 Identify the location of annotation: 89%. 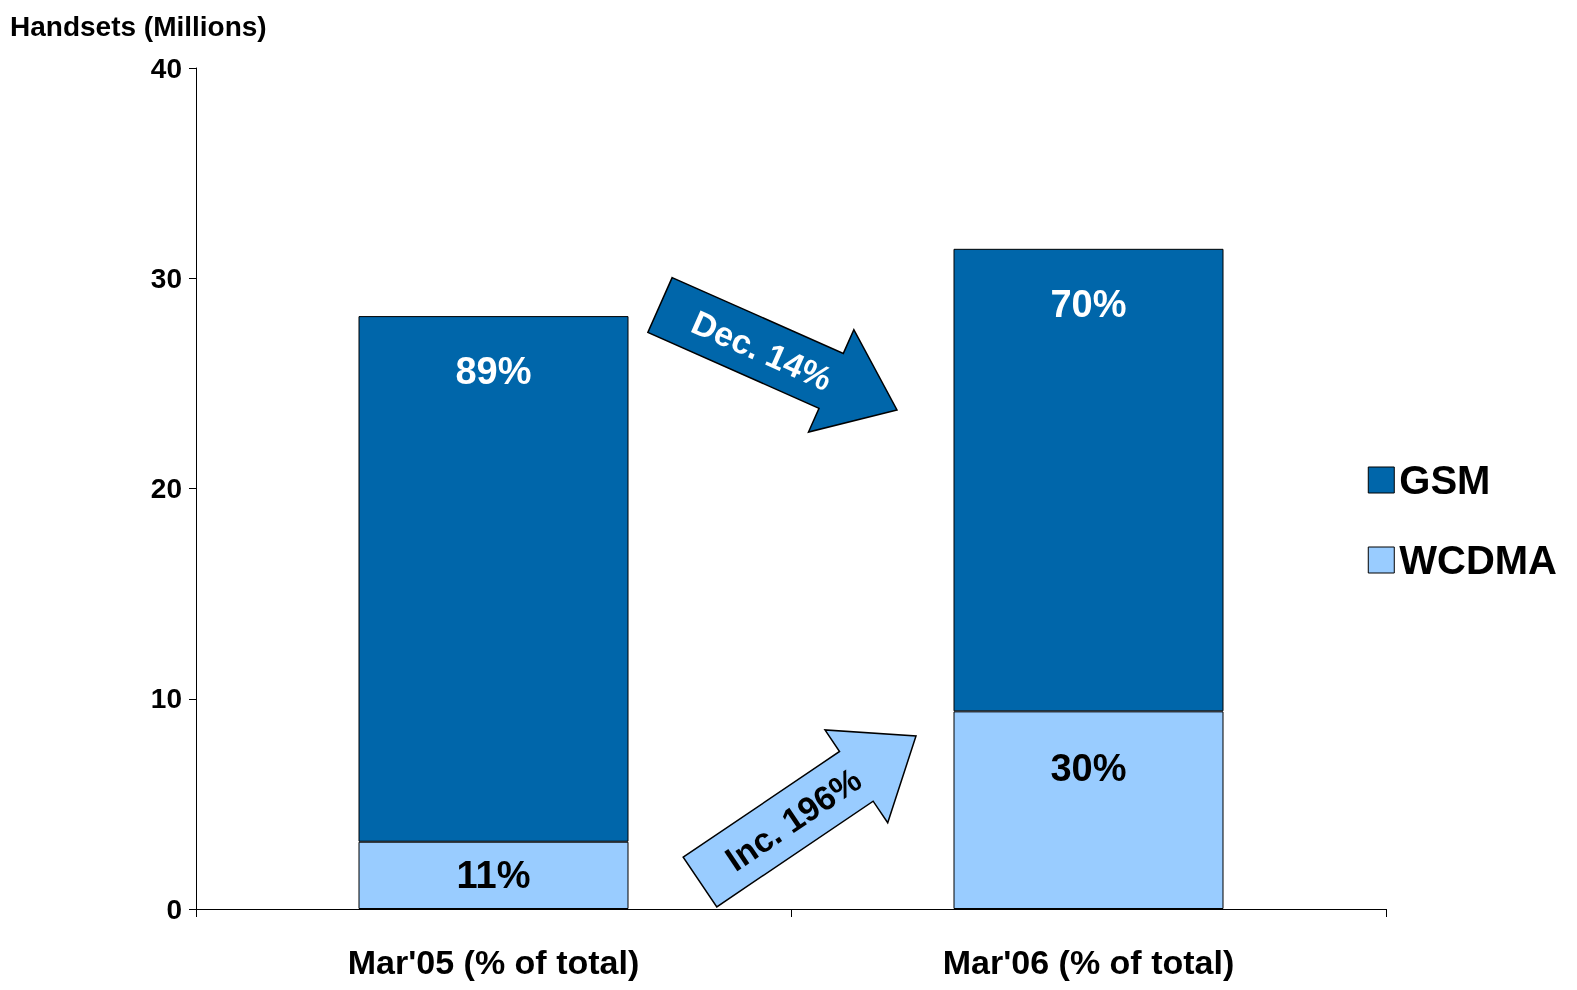
(493, 371).